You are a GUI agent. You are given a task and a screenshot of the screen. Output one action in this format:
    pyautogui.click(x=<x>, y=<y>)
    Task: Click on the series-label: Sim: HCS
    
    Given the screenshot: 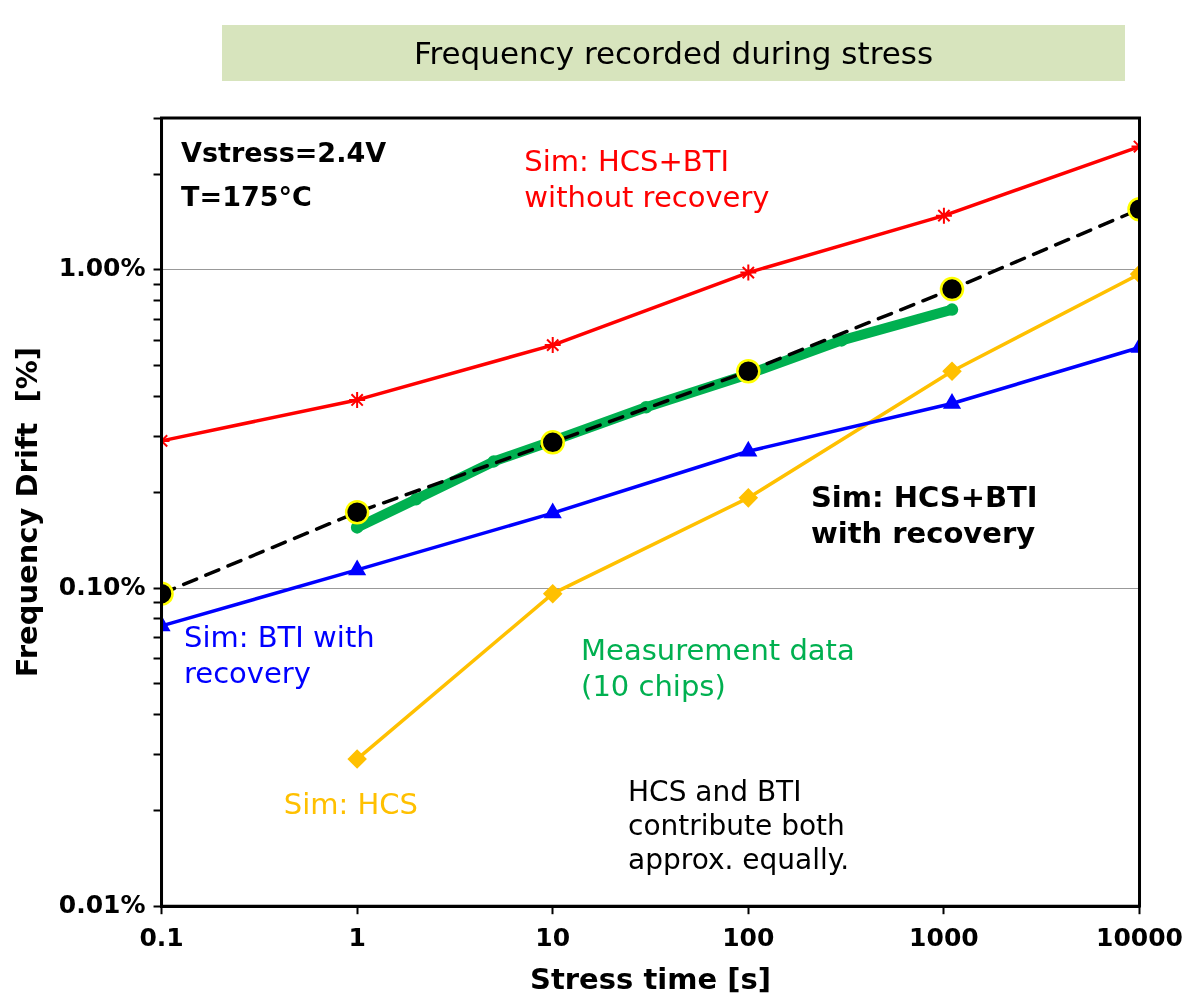 What is the action you would take?
    pyautogui.click(x=350, y=803)
    